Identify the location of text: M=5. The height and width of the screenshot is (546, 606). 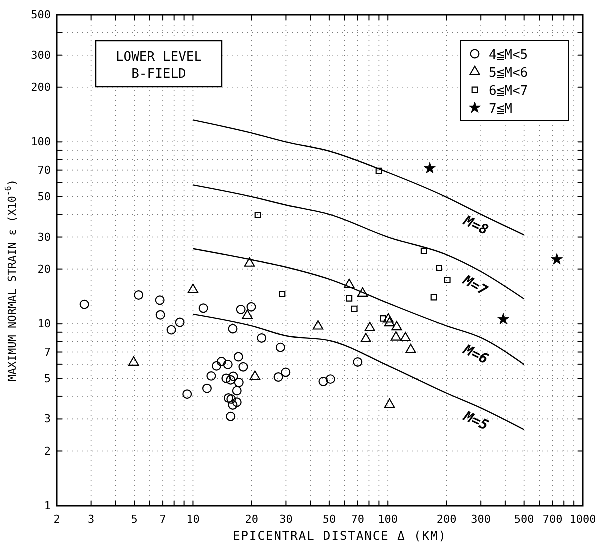
(475, 421).